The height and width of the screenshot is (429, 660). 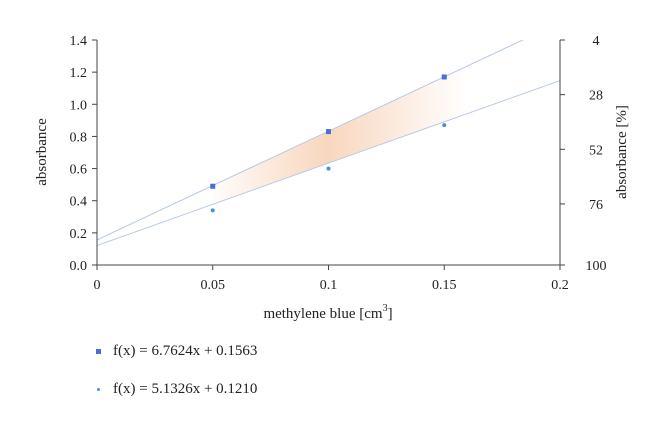 What do you see at coordinates (79, 170) in the screenshot?
I see `y-tick-label: 0.6` at bounding box center [79, 170].